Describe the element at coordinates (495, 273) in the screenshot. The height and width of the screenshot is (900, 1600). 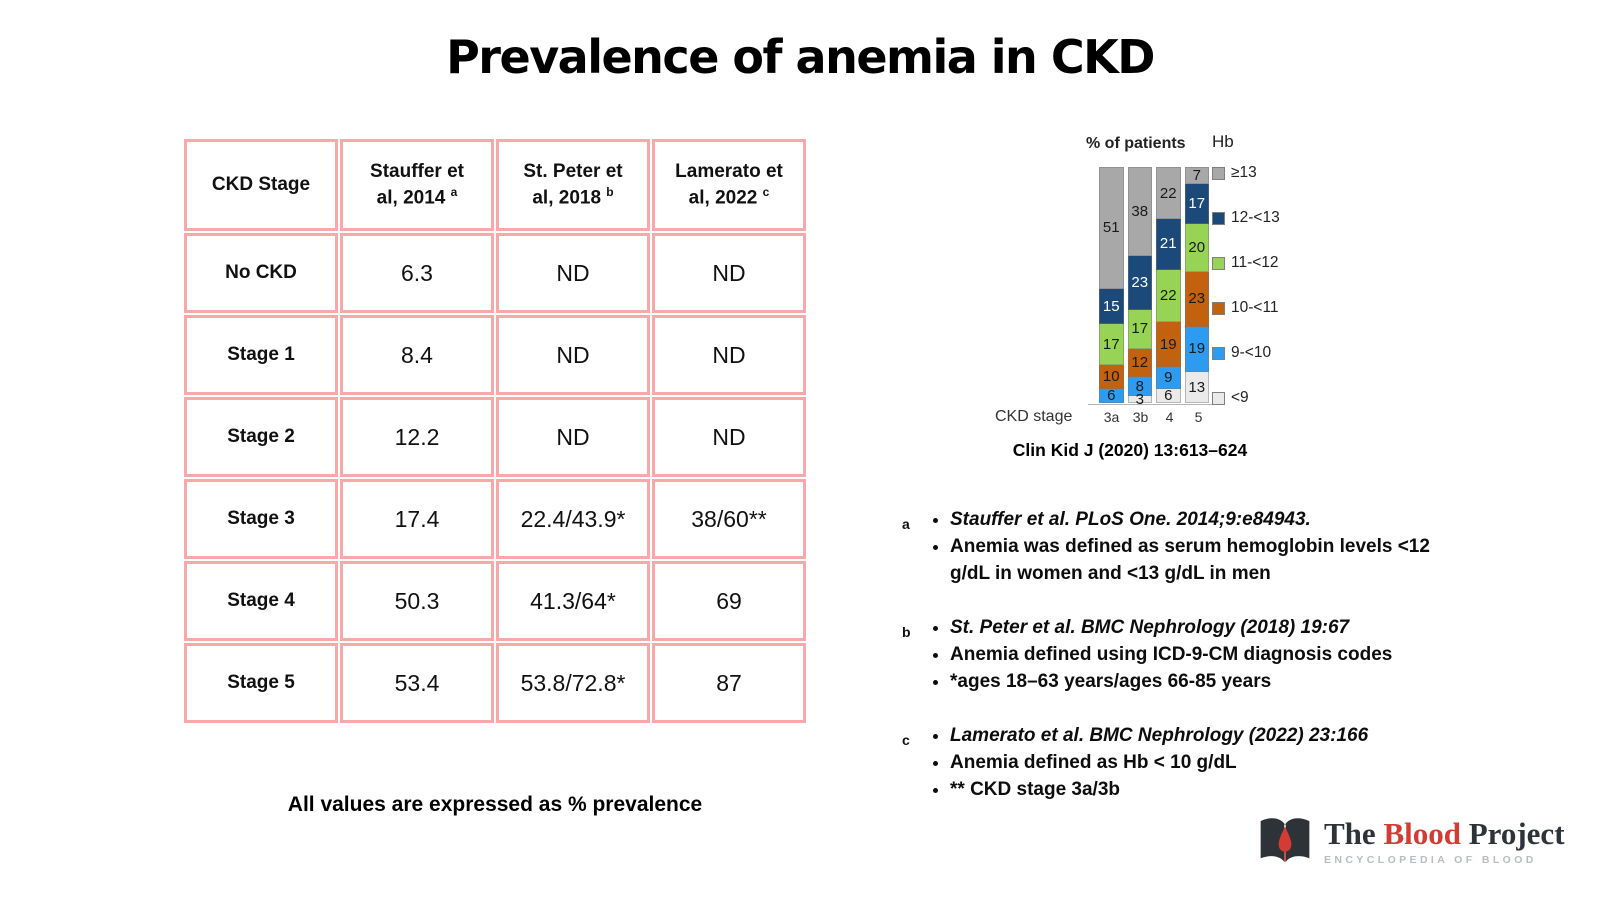
I see `table-row: No CKD 6.3 ND ND` at that location.